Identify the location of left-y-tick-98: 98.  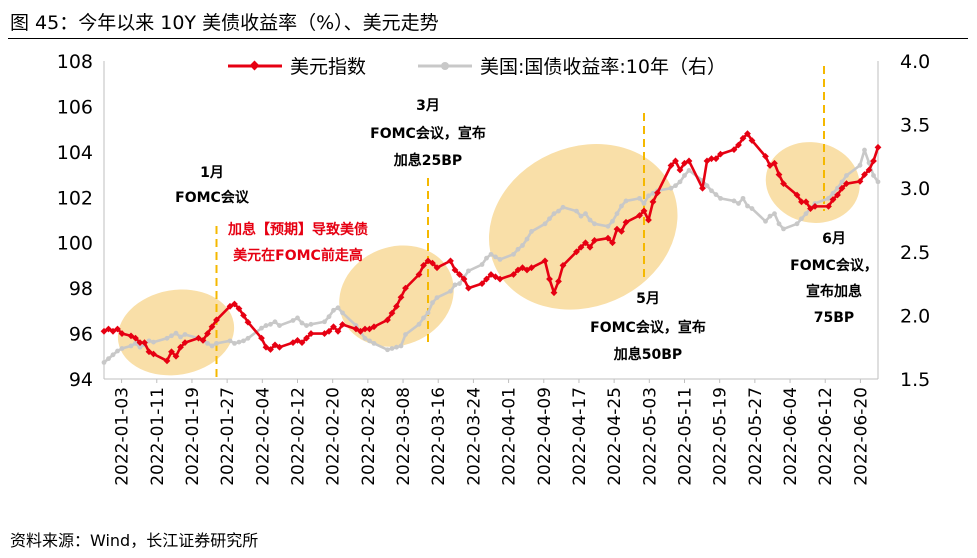
(81, 289).